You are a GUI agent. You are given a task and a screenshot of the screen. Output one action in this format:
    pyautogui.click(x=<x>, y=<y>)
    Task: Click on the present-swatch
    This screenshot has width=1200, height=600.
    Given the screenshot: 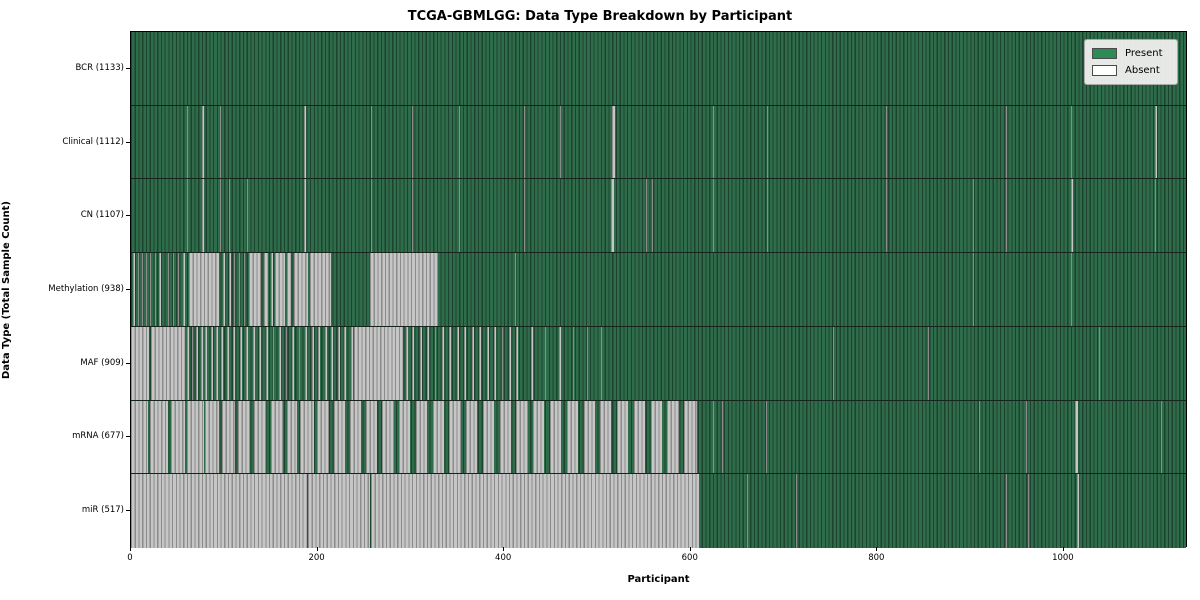 What is the action you would take?
    pyautogui.click(x=1104, y=53)
    